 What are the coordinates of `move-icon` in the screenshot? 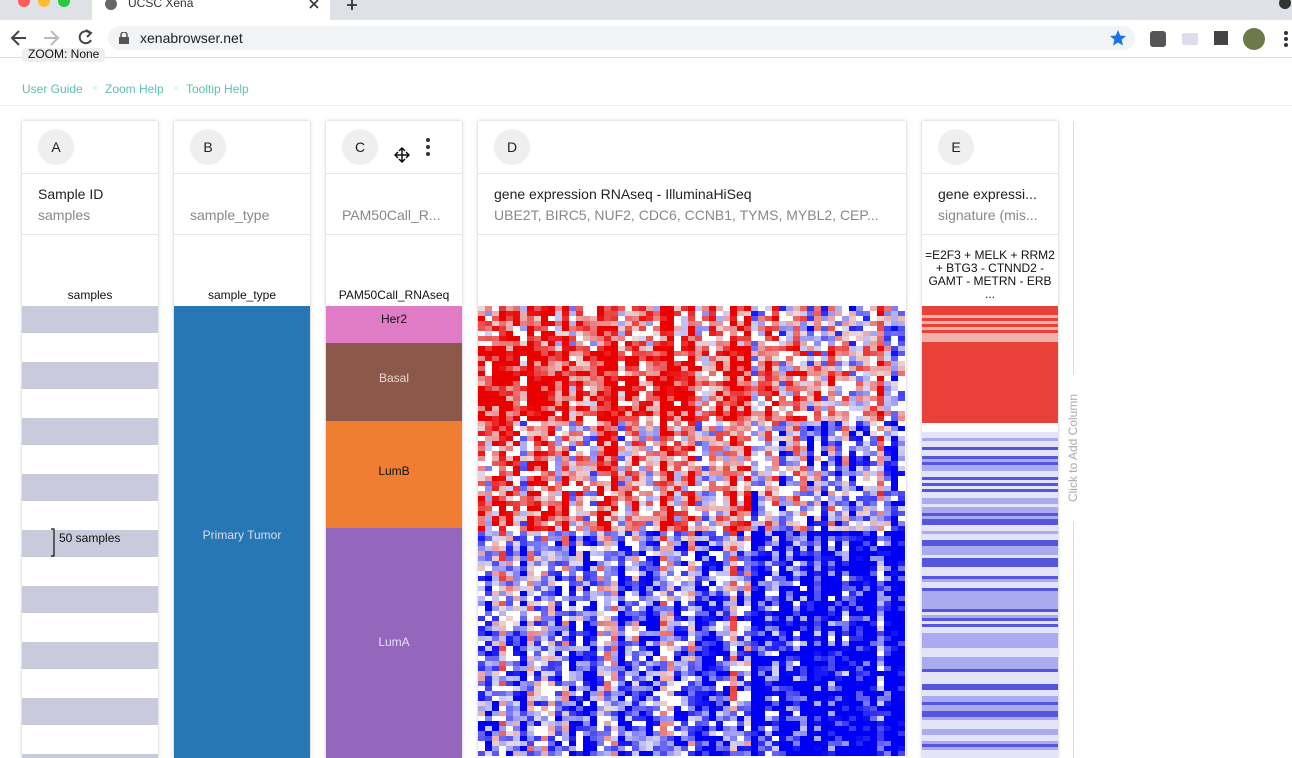 It's located at (402, 155).